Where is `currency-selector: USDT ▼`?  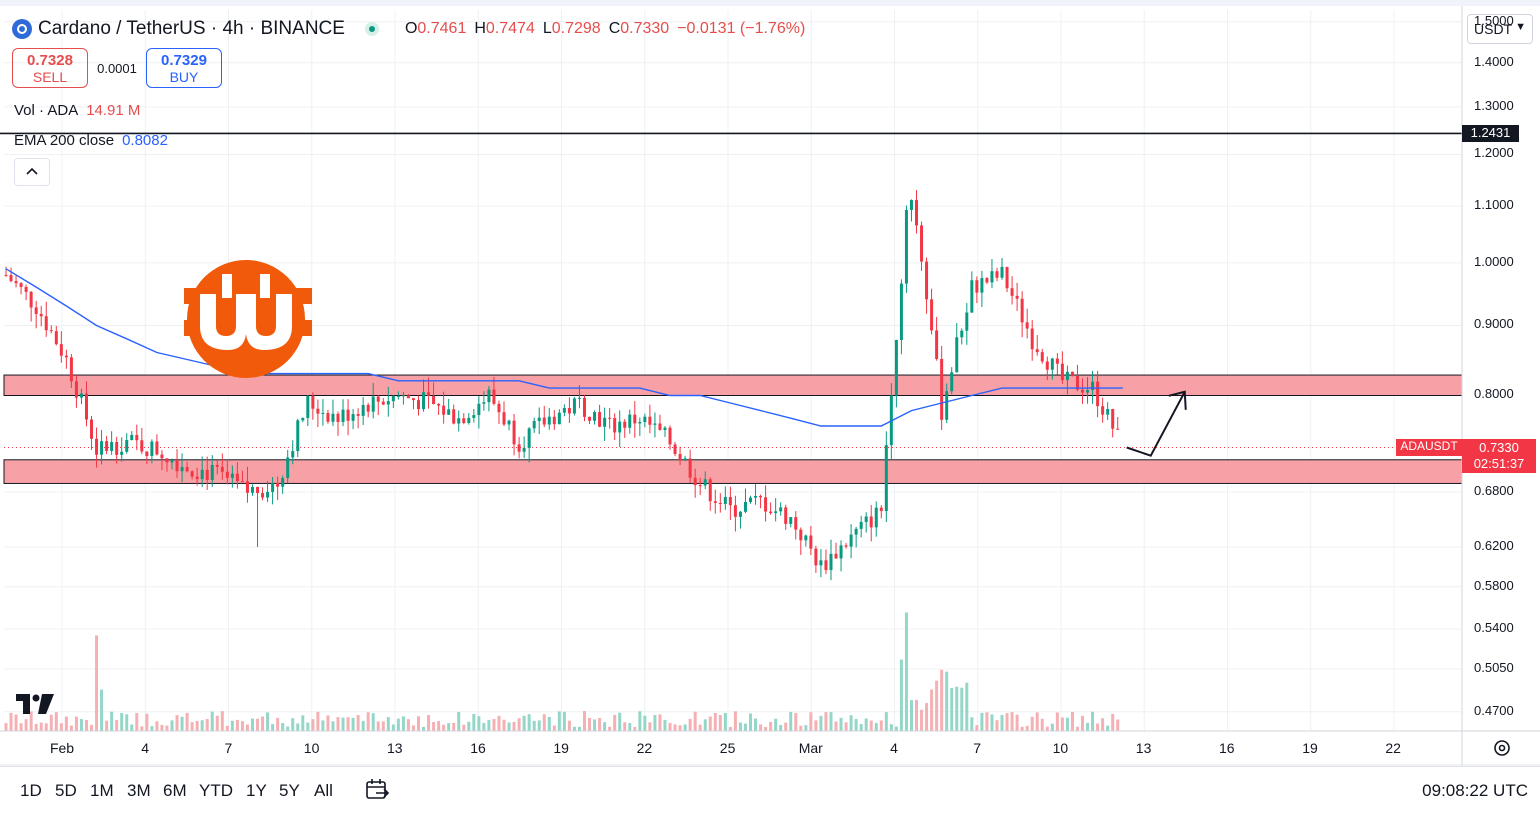 currency-selector: USDT ▼ is located at coordinates (1500, 29).